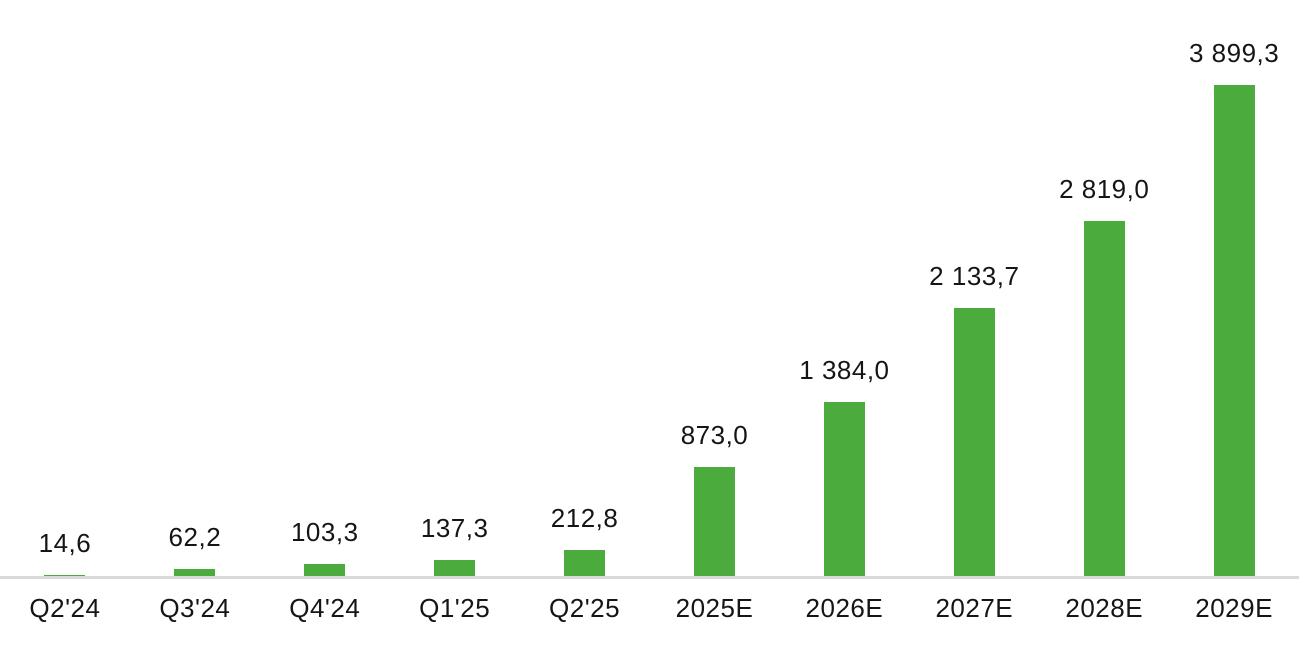 The image size is (1299, 650). Describe the element at coordinates (1104, 189) in the screenshot. I see `bar-value-label: 2 819,0` at that location.